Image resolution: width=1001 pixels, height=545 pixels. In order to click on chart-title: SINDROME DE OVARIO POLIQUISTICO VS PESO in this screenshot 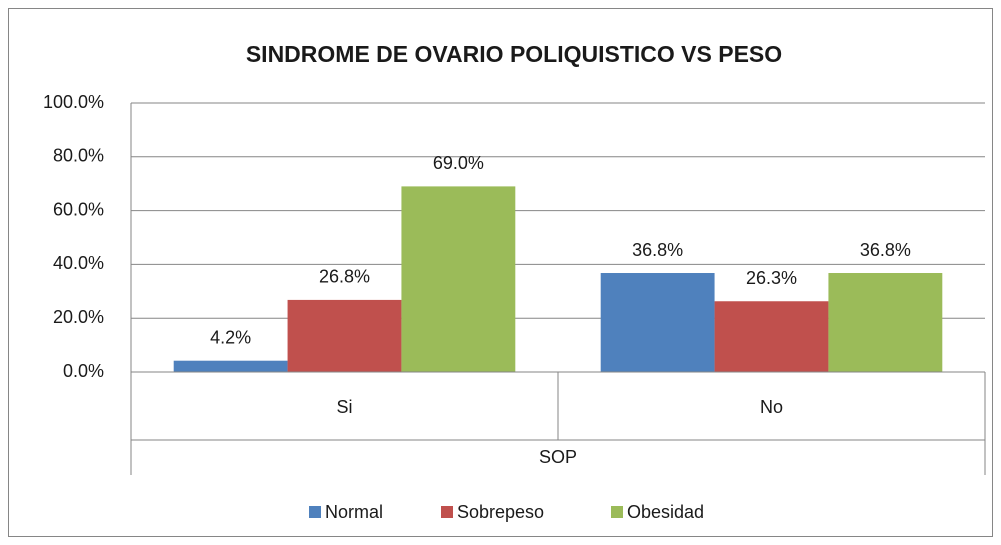, I will do `click(514, 54)`.